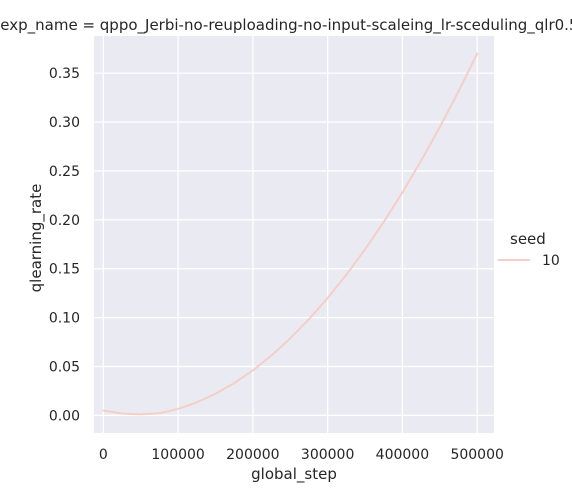 The image size is (572, 500). Describe the element at coordinates (64, 245) in the screenshot. I see `y-tick-labels: 0.00 0.05 0.10 0.15 0.20 0.25 0.30 0.35` at that location.